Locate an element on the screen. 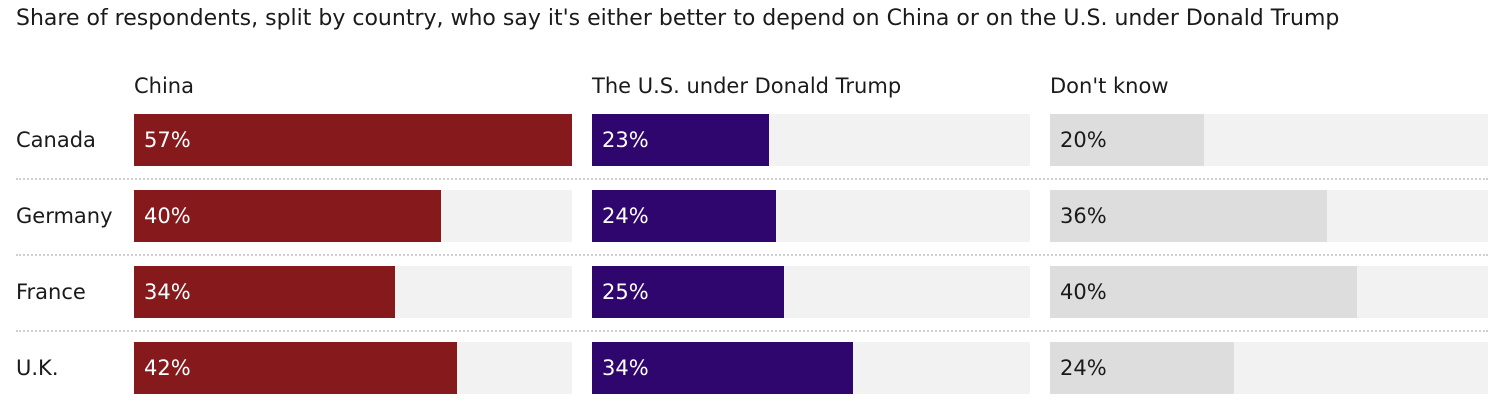  bar-track: 20% is located at coordinates (1269, 140).